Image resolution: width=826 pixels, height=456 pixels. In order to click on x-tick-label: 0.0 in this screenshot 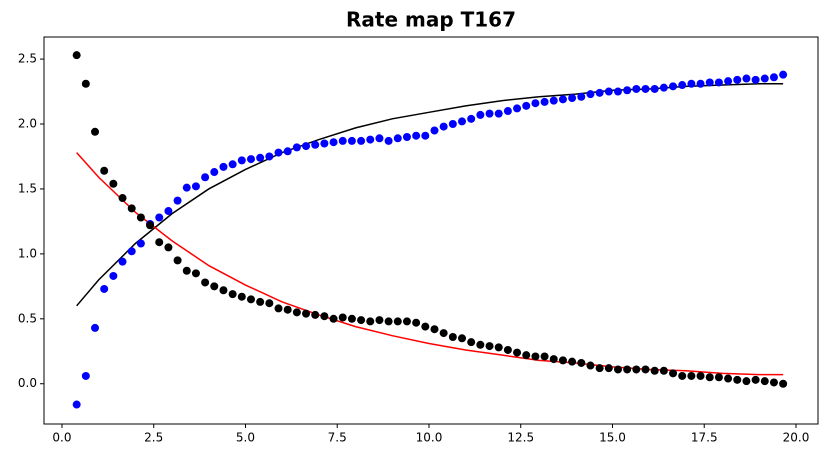, I will do `click(61, 438)`.